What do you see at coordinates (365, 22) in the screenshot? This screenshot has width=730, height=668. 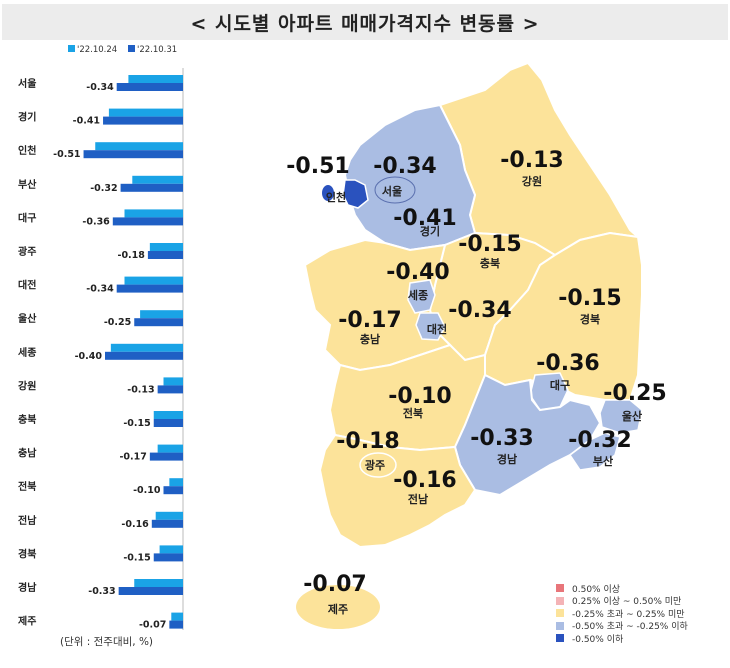 I see `chart-title: < 시도별 아파트 매매가격지수 변동률 >` at bounding box center [365, 22].